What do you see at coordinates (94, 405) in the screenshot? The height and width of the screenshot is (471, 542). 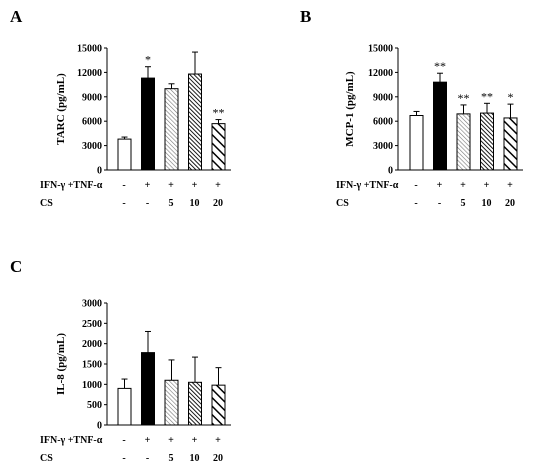 I see `y-tick-label: 500` at bounding box center [94, 405].